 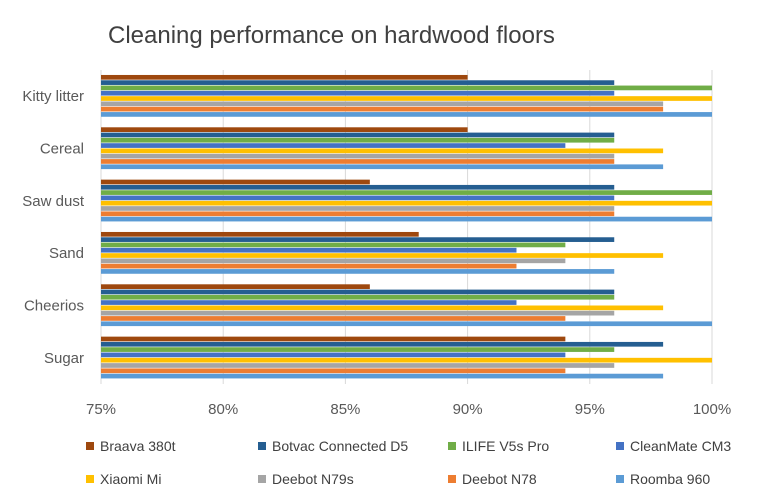 What do you see at coordinates (382, 376) in the screenshot?
I see `bar-roomba-960-sugar` at bounding box center [382, 376].